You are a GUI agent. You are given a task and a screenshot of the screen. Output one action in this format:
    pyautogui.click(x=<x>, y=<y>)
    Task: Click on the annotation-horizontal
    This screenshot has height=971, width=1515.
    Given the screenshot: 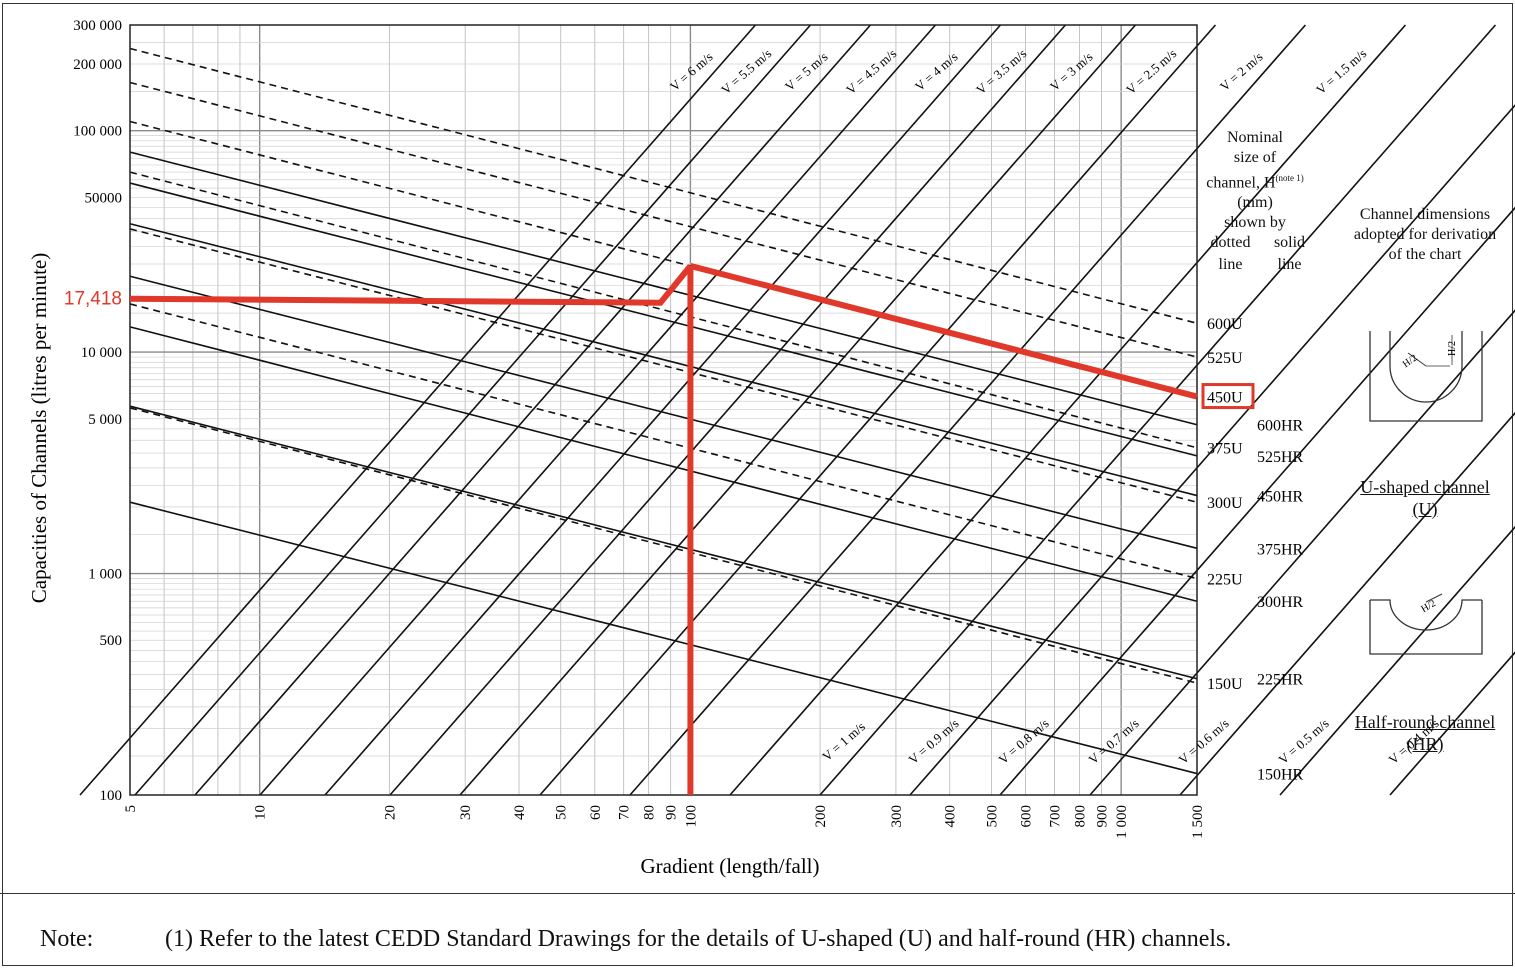 What is the action you would take?
    pyautogui.click(x=411, y=285)
    